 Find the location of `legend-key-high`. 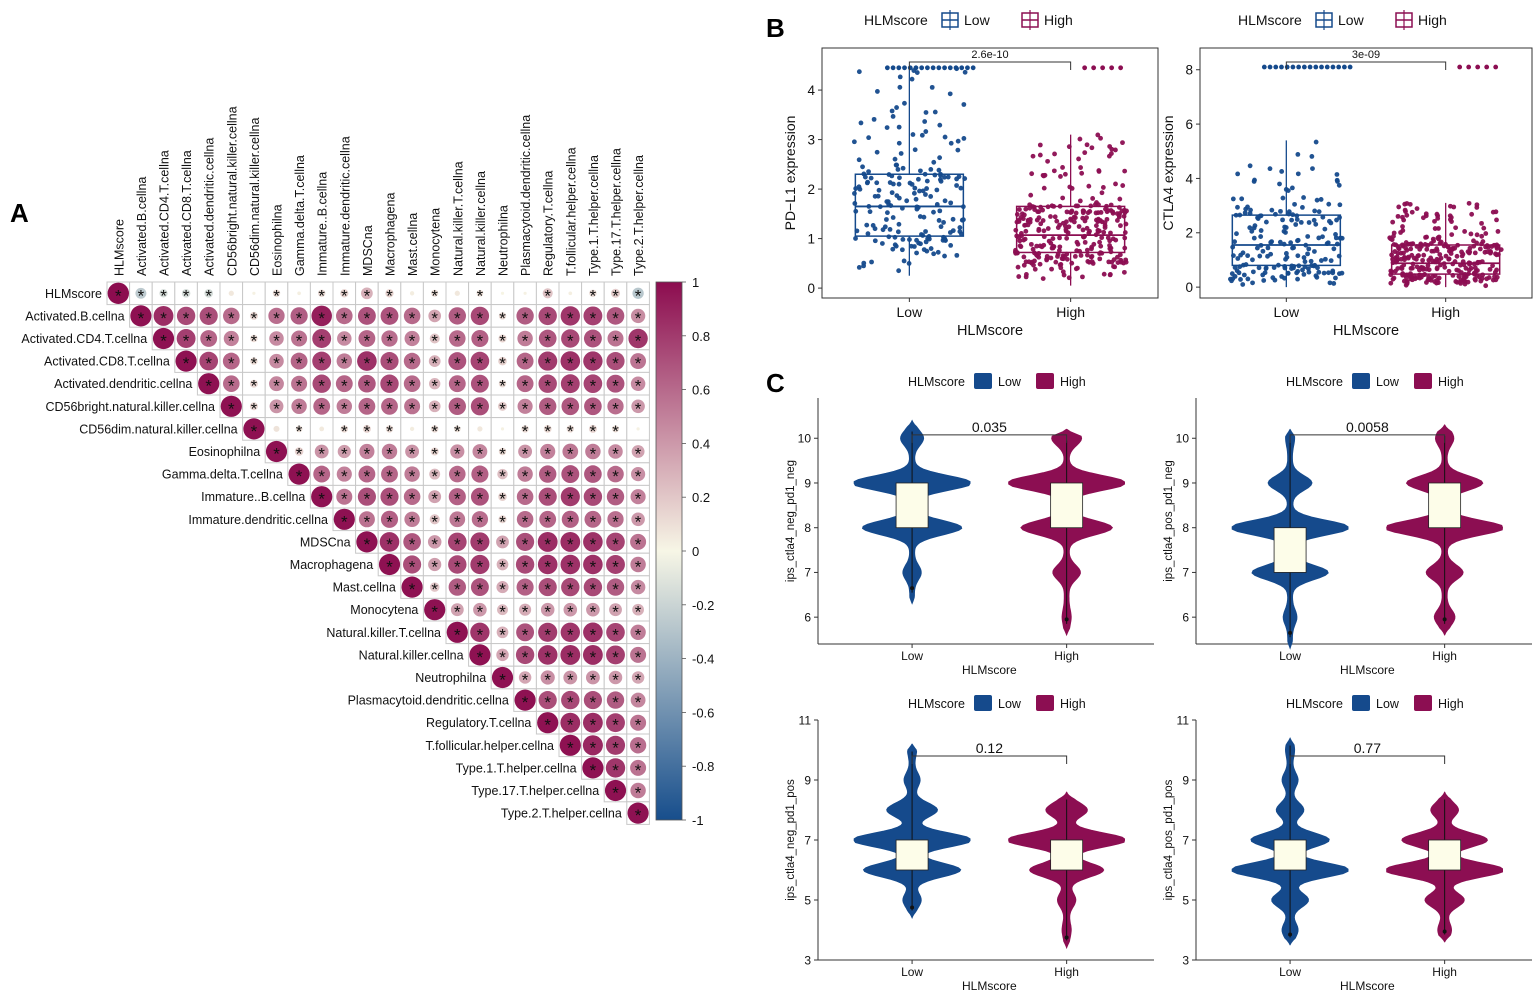

legend-key-high is located at coordinates (1045, 703).